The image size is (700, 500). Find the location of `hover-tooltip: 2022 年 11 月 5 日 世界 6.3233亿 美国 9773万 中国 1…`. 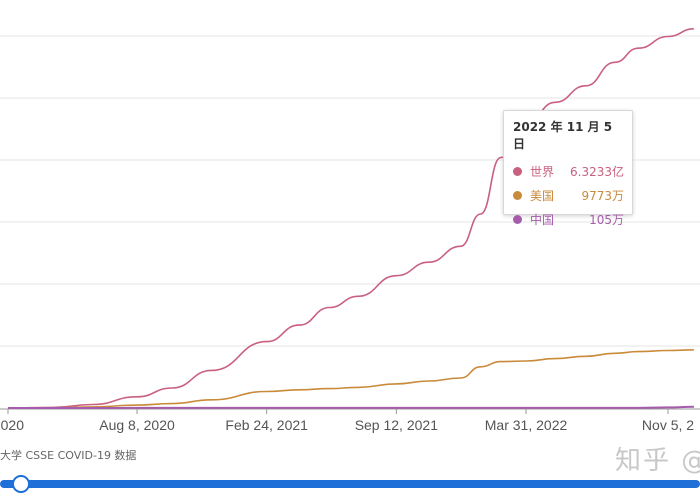

hover-tooltip: 2022 年 11 月 5 日 世界 6.3233亿 美国 9773万 中国 1… is located at coordinates (568, 168).